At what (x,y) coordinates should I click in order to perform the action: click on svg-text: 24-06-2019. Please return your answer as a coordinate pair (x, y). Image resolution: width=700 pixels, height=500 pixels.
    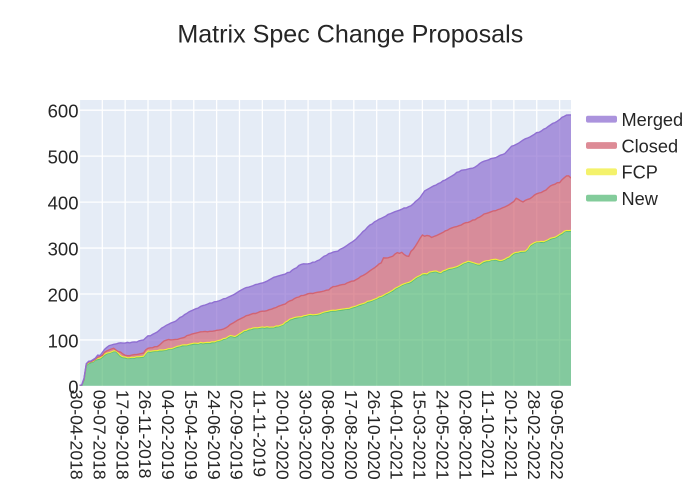
    Looking at the image, I should click on (214, 435).